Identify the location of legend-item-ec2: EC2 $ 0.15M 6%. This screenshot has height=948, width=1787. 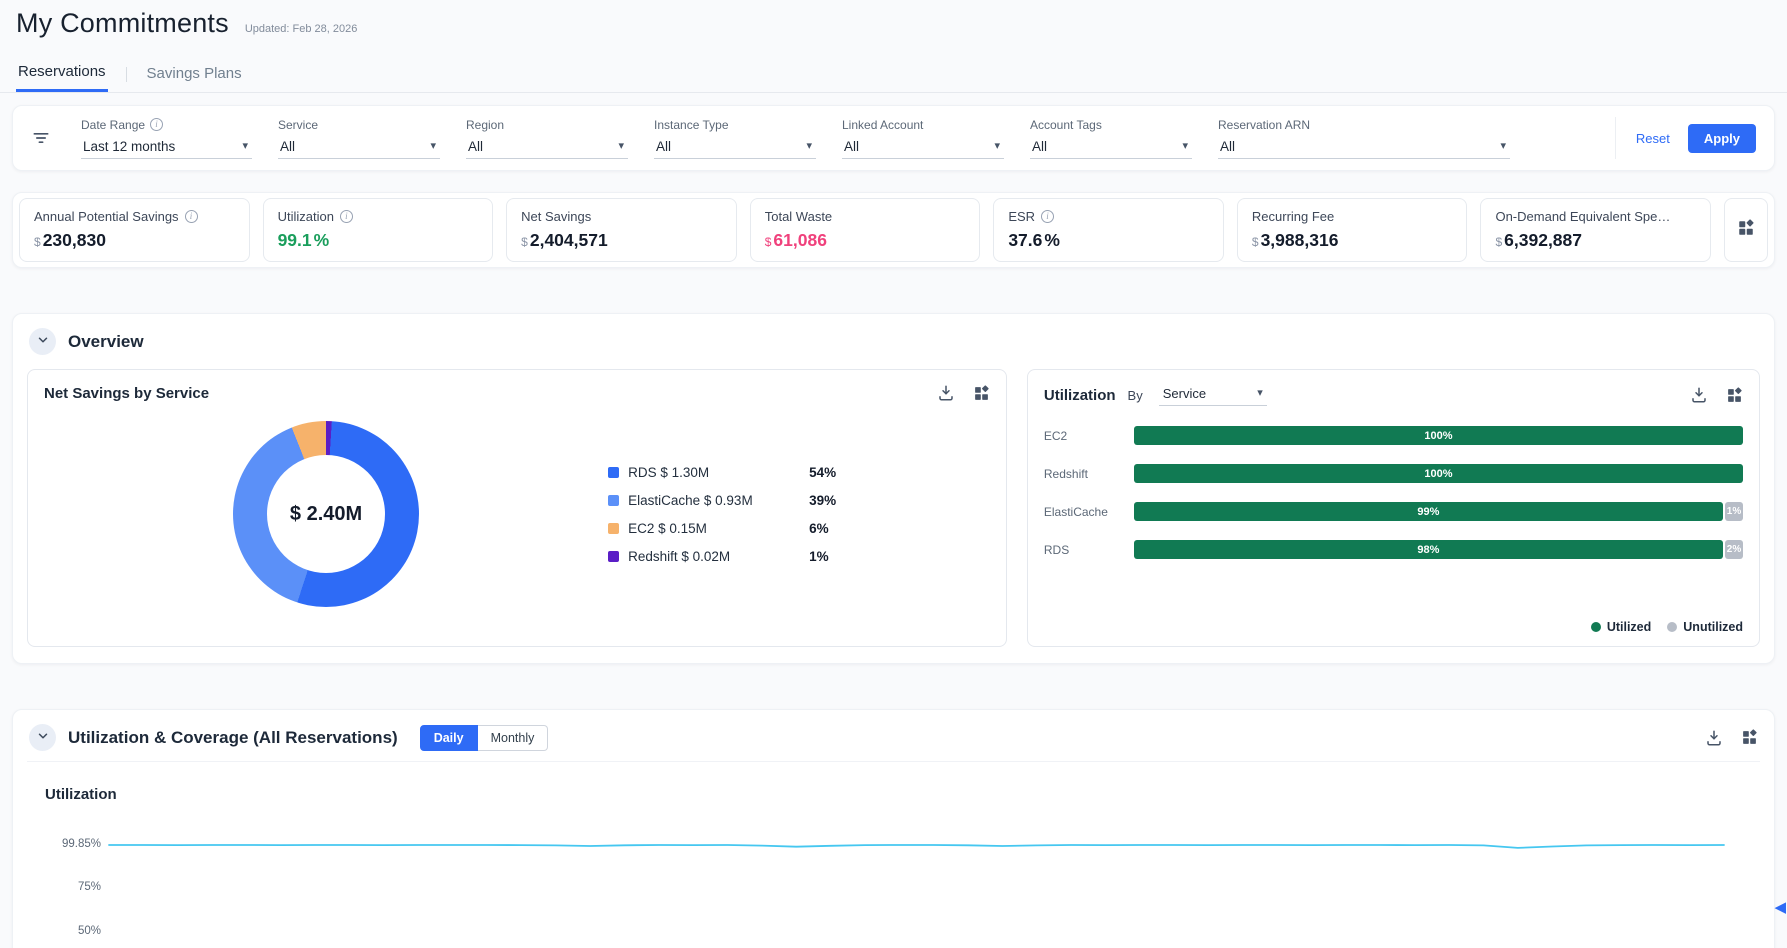
(781, 528).